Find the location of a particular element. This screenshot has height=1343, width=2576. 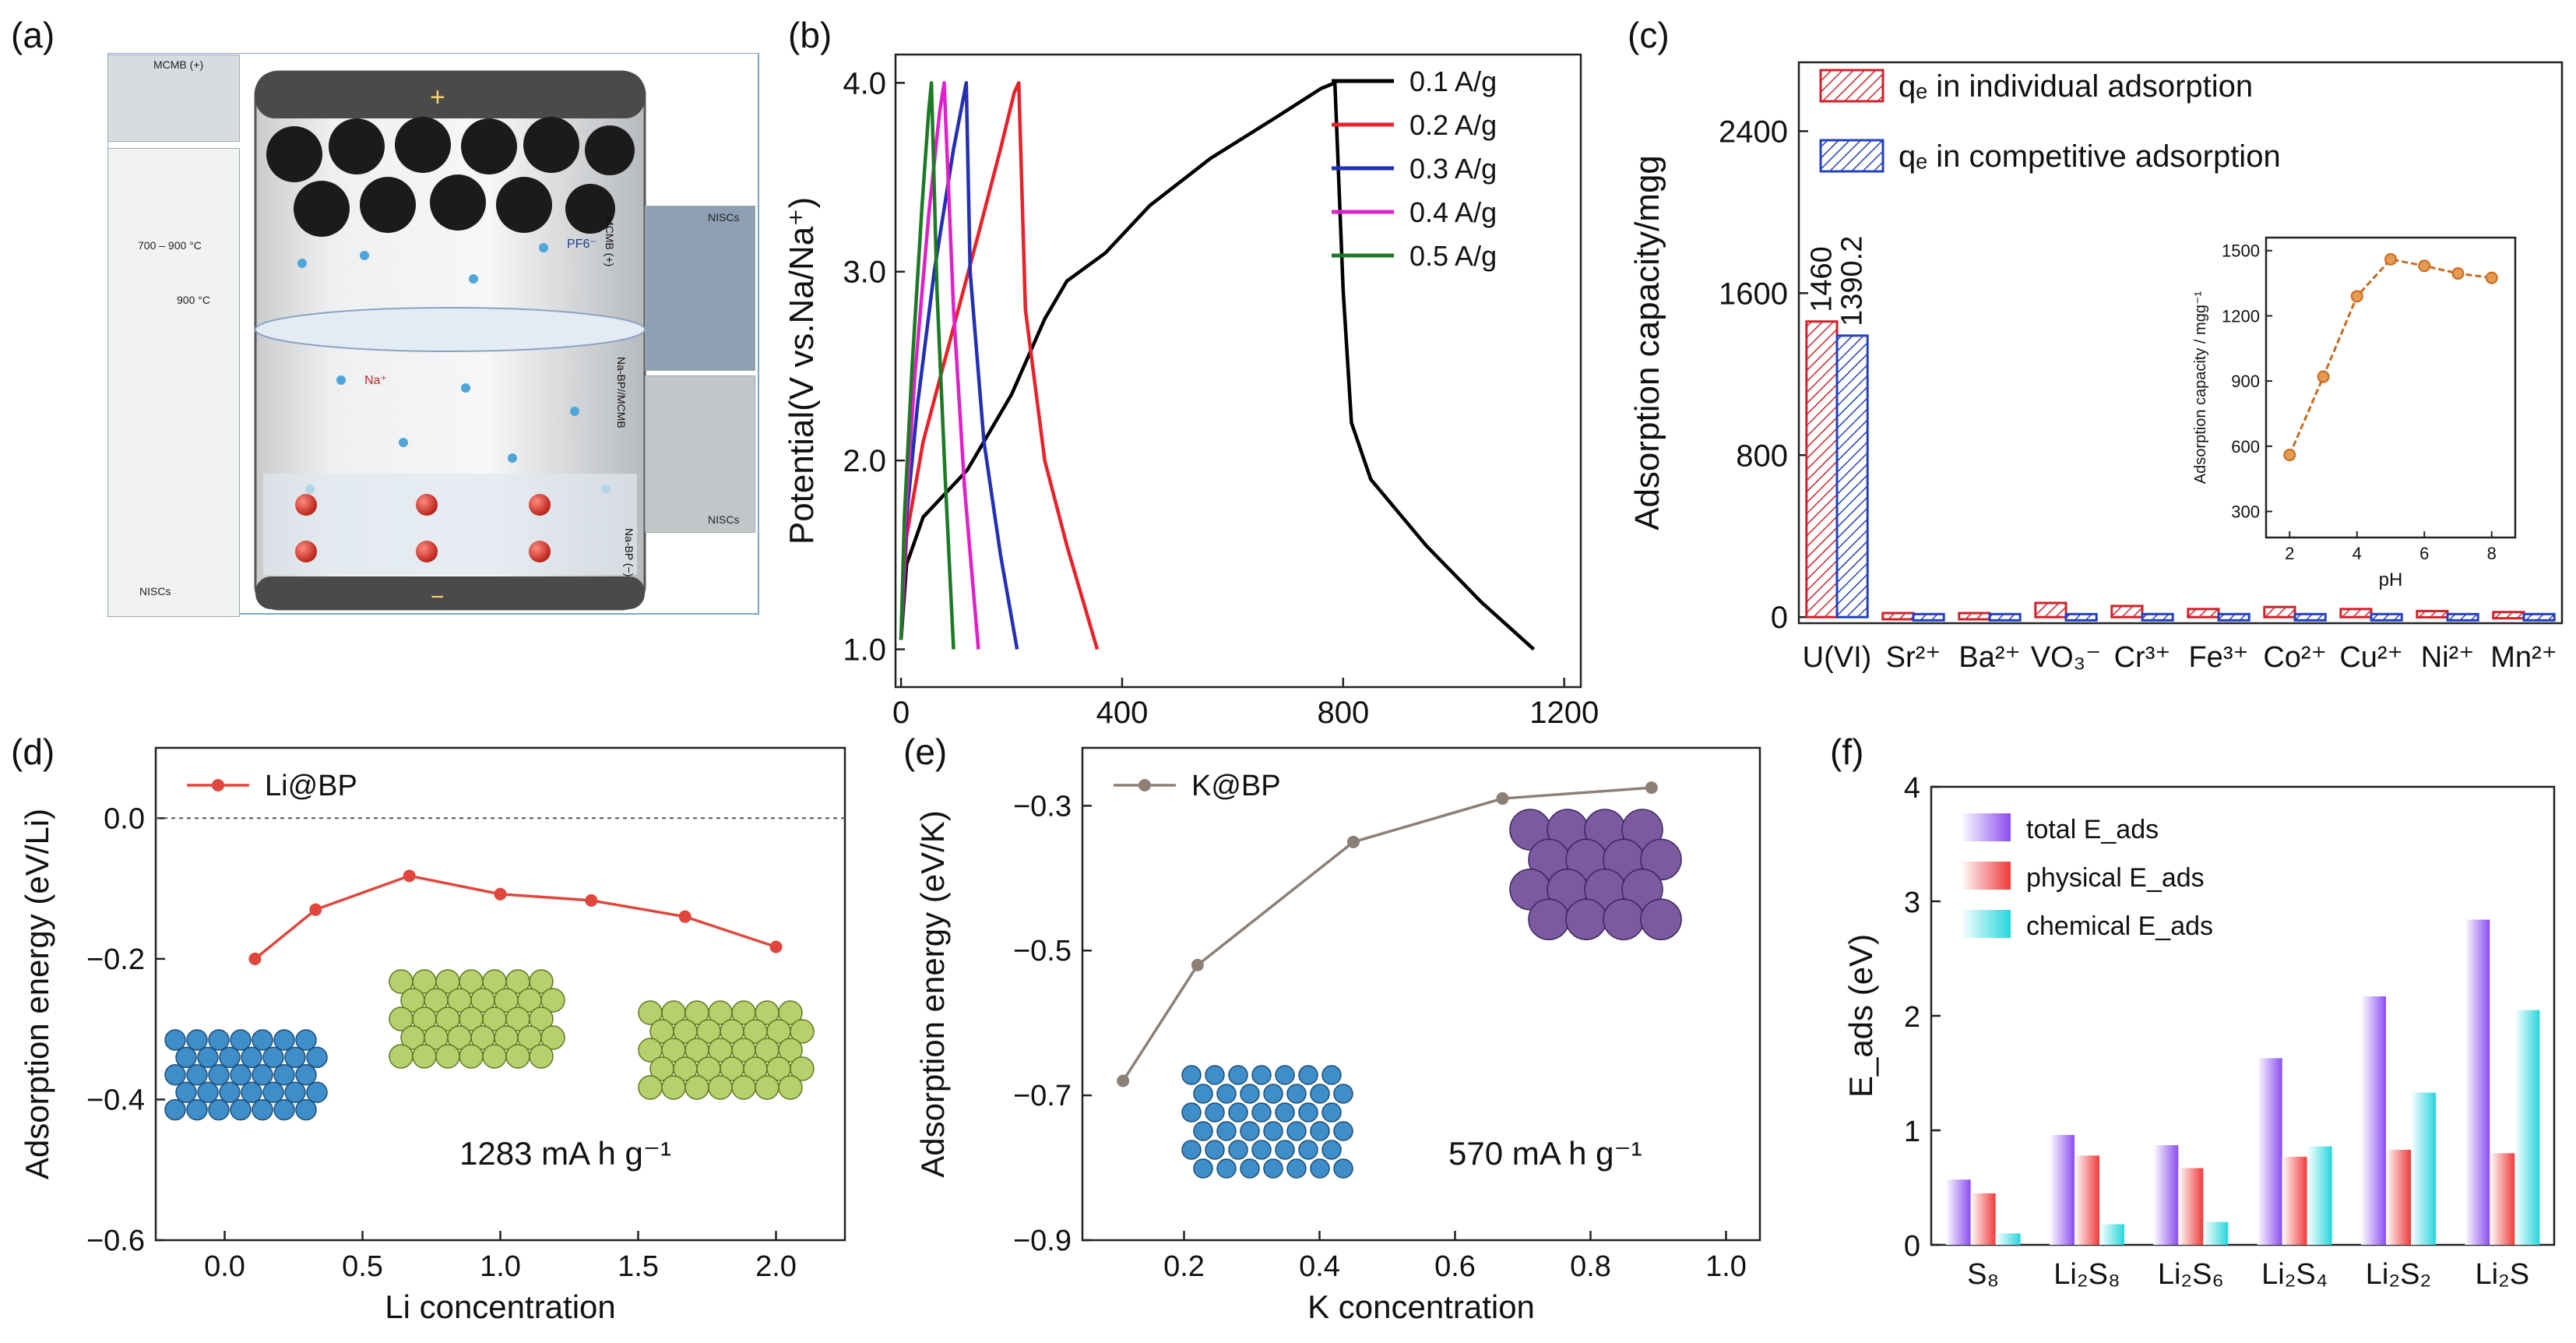

x-tick-label: 1.5 is located at coordinates (638, 1267).